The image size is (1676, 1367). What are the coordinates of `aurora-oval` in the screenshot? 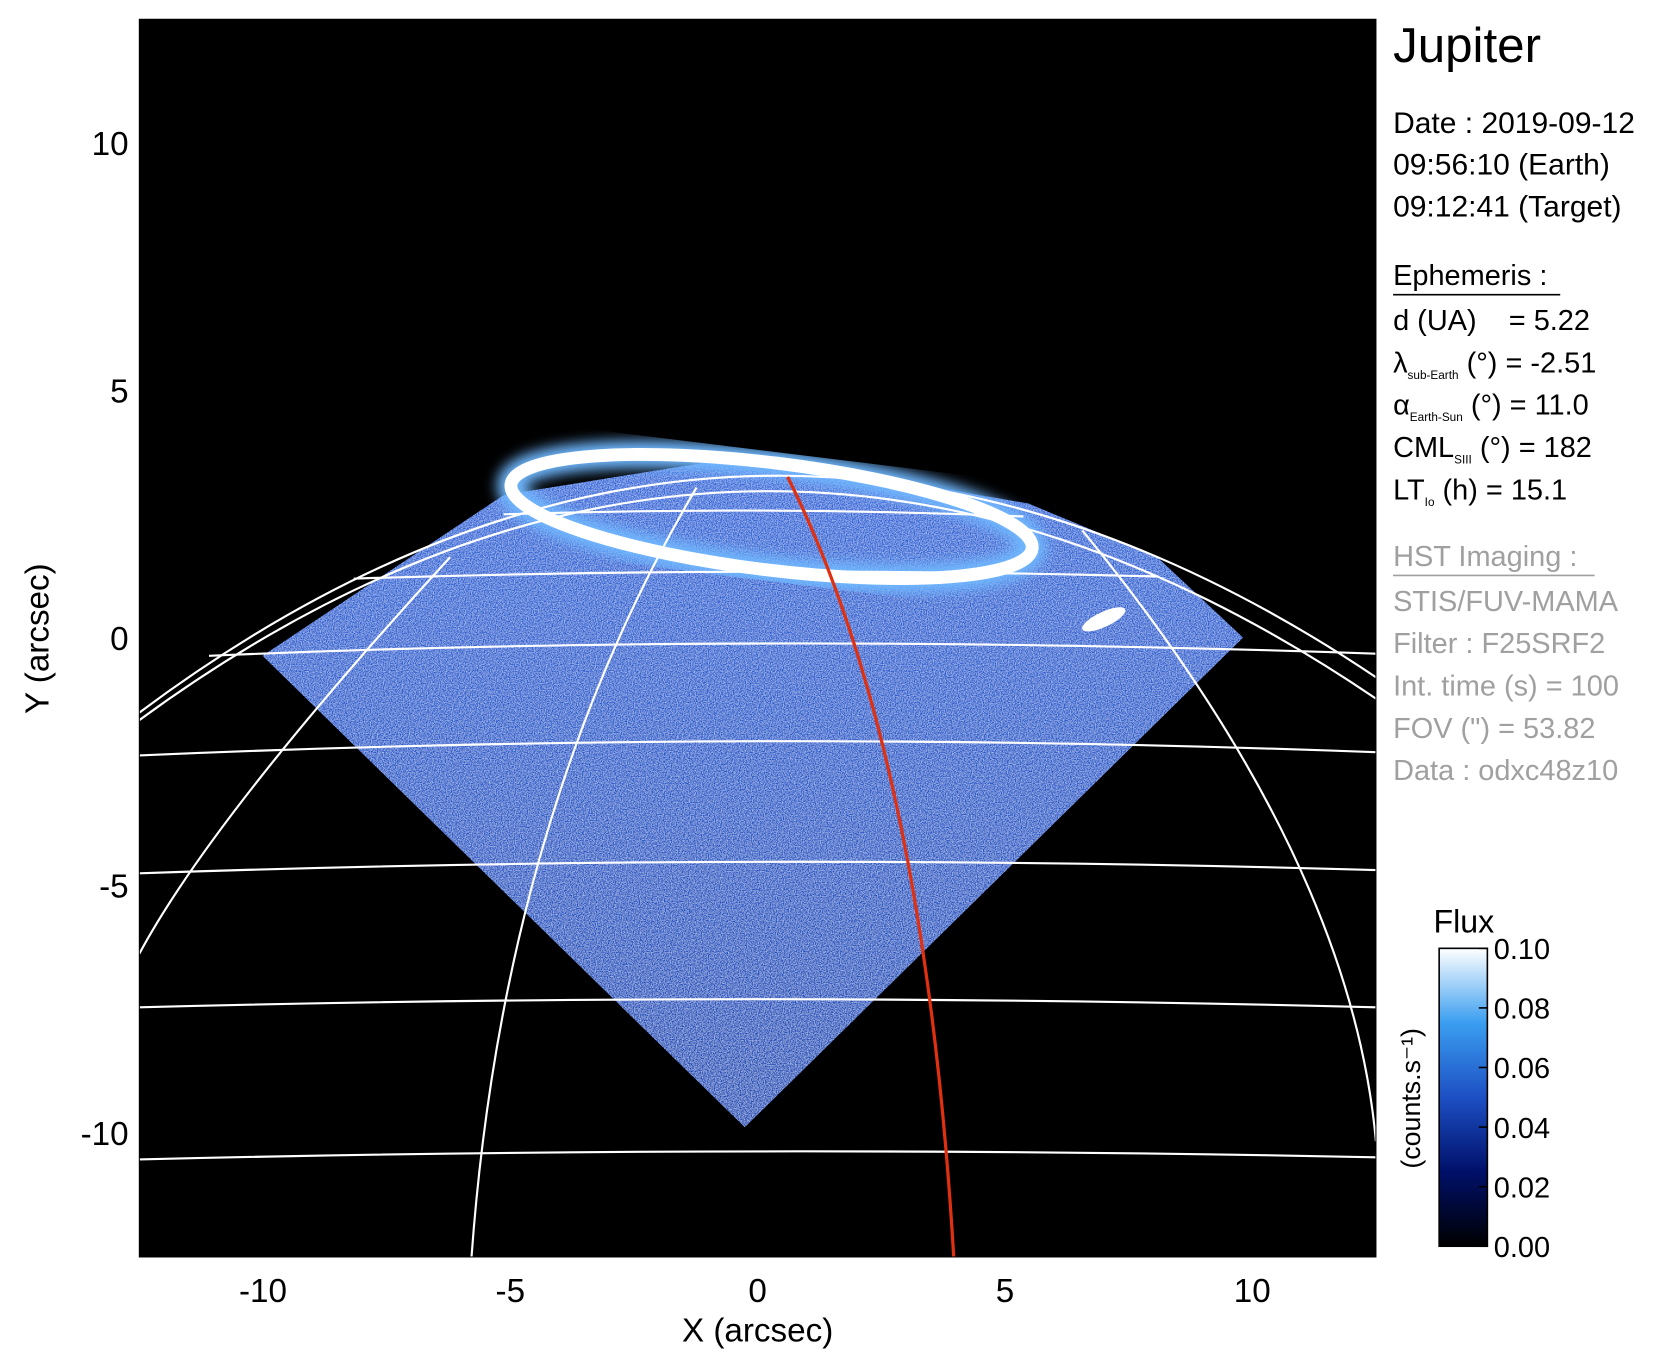 It's located at (771, 516).